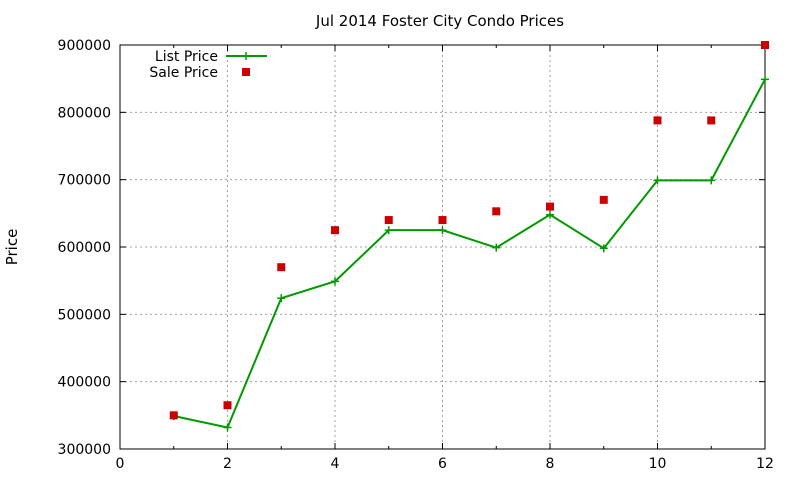 The height and width of the screenshot is (480, 800). Describe the element at coordinates (84, 46) in the screenshot. I see `y-tick-label: 900000` at that location.